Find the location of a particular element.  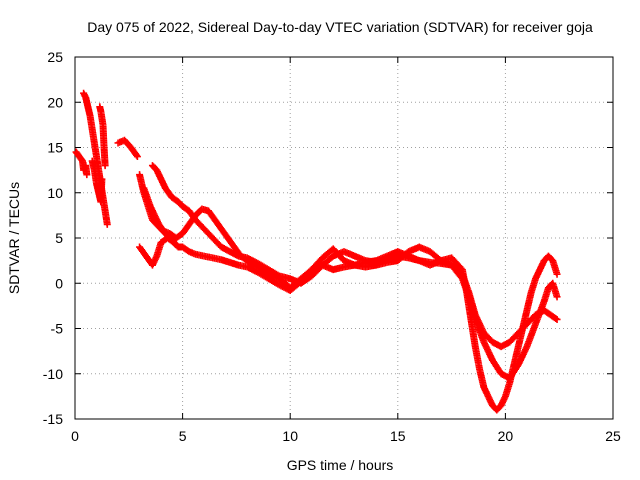

x-tick-label: 10 is located at coordinates (290, 436).